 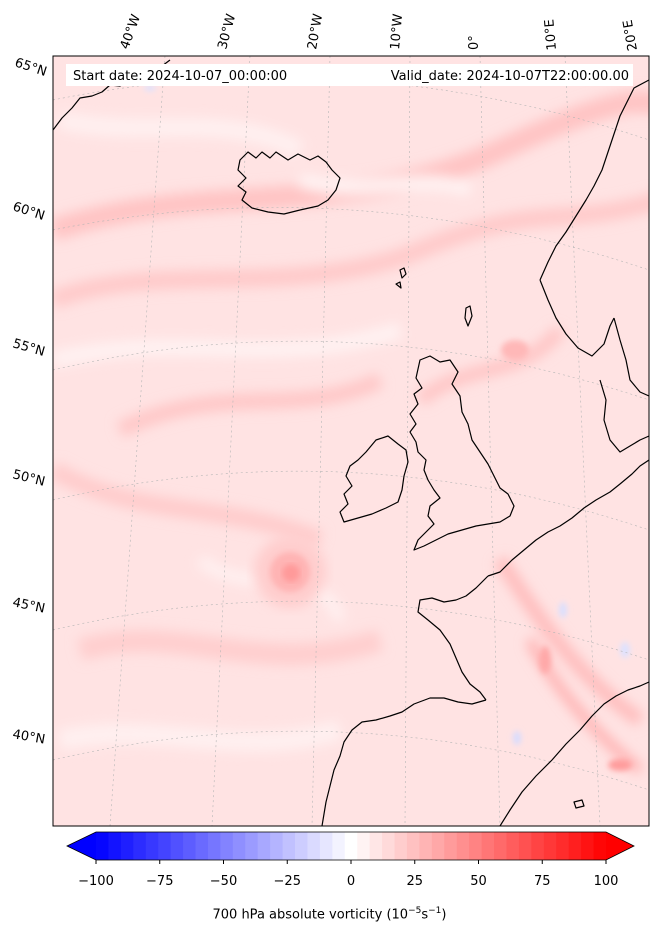 I want to click on lon-label-20e: 20°E, so click(x=631, y=35).